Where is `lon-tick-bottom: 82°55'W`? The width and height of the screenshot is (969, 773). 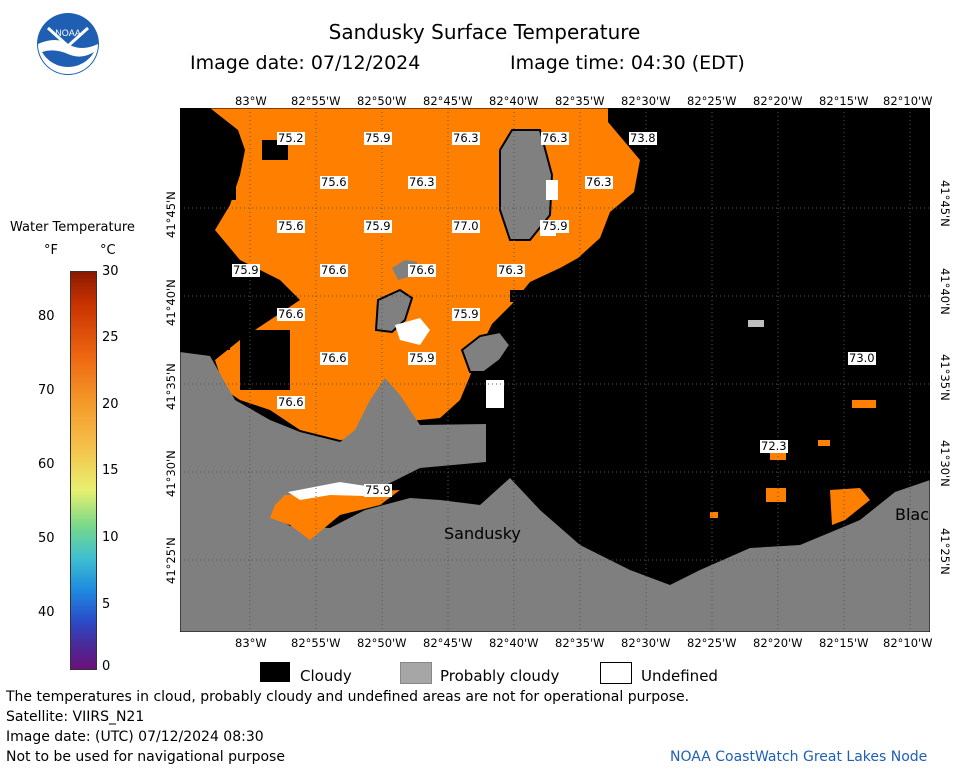 lon-tick-bottom: 82°55'W is located at coordinates (316, 643).